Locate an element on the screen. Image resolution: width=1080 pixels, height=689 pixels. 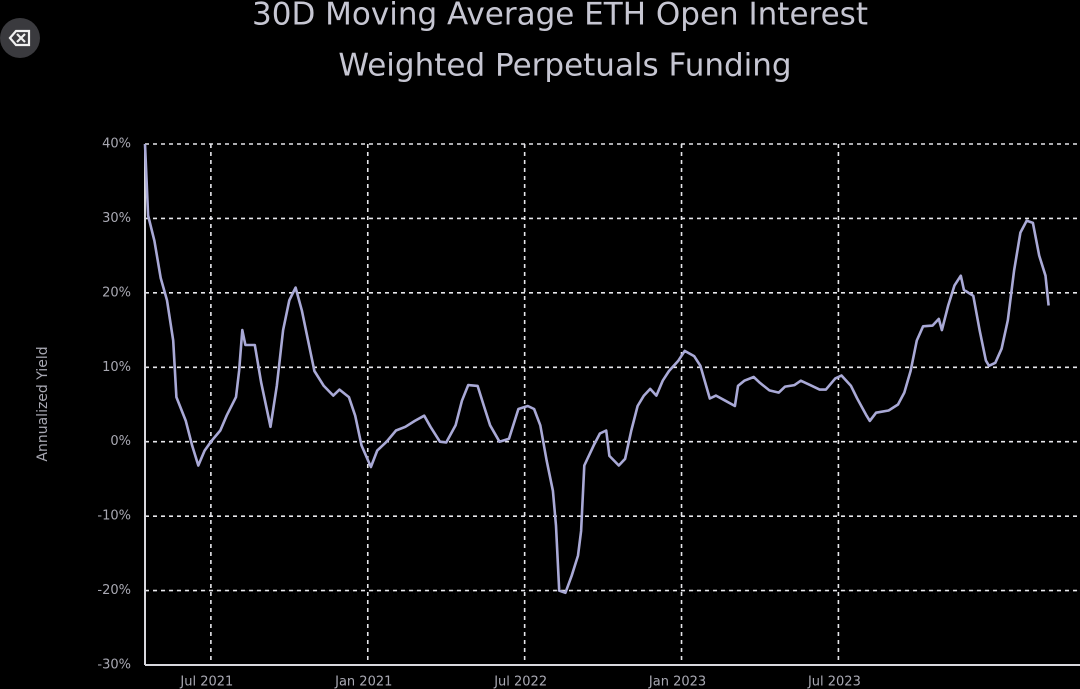
y-tick-label: -30% is located at coordinates (114, 665).